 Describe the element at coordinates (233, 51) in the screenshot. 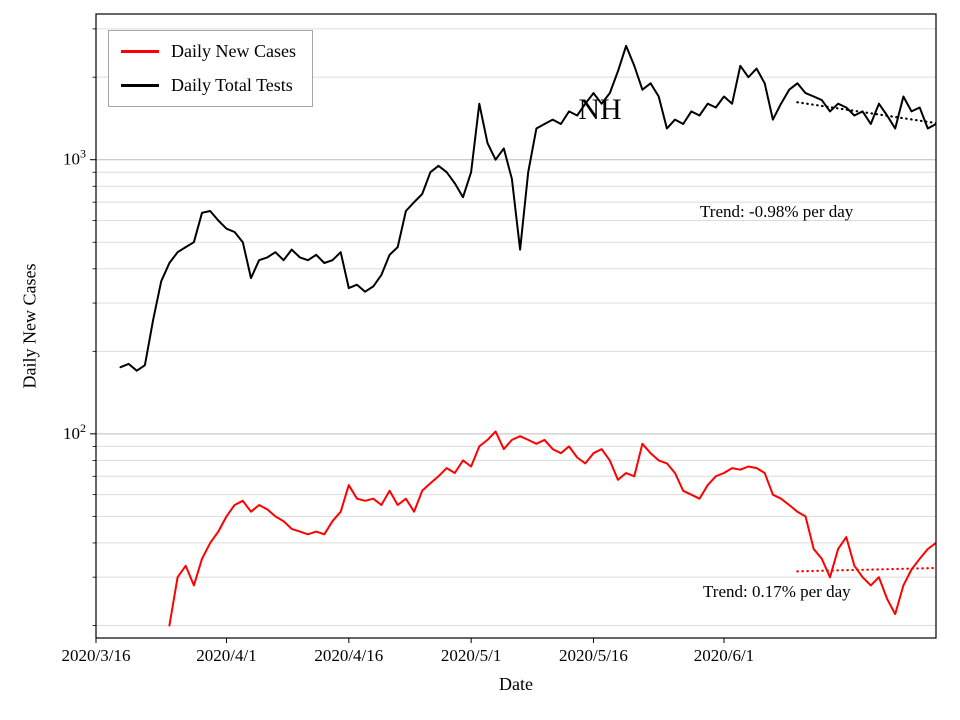

I see `legend-label: Daily New Cases` at that location.